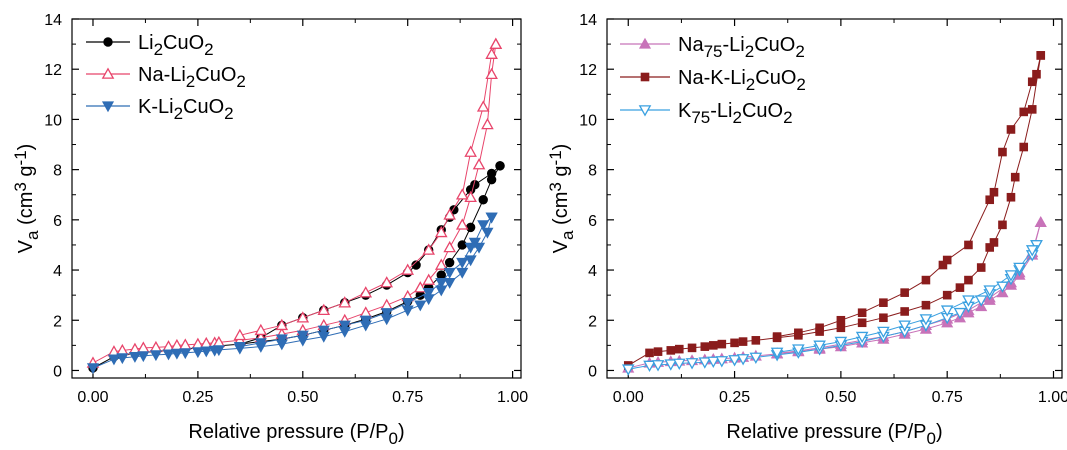 This screenshot has height=450, width=1067. Describe the element at coordinates (512, 397) in the screenshot. I see `x-tick-label: 1.00` at that location.